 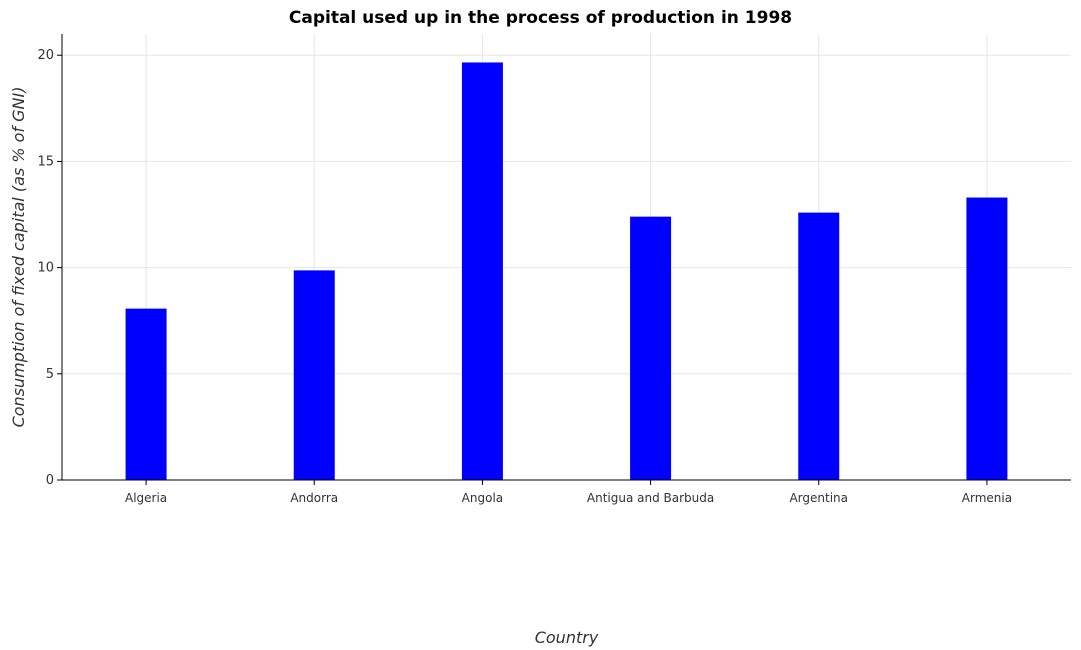 What do you see at coordinates (146, 394) in the screenshot?
I see `bar-algeria` at bounding box center [146, 394].